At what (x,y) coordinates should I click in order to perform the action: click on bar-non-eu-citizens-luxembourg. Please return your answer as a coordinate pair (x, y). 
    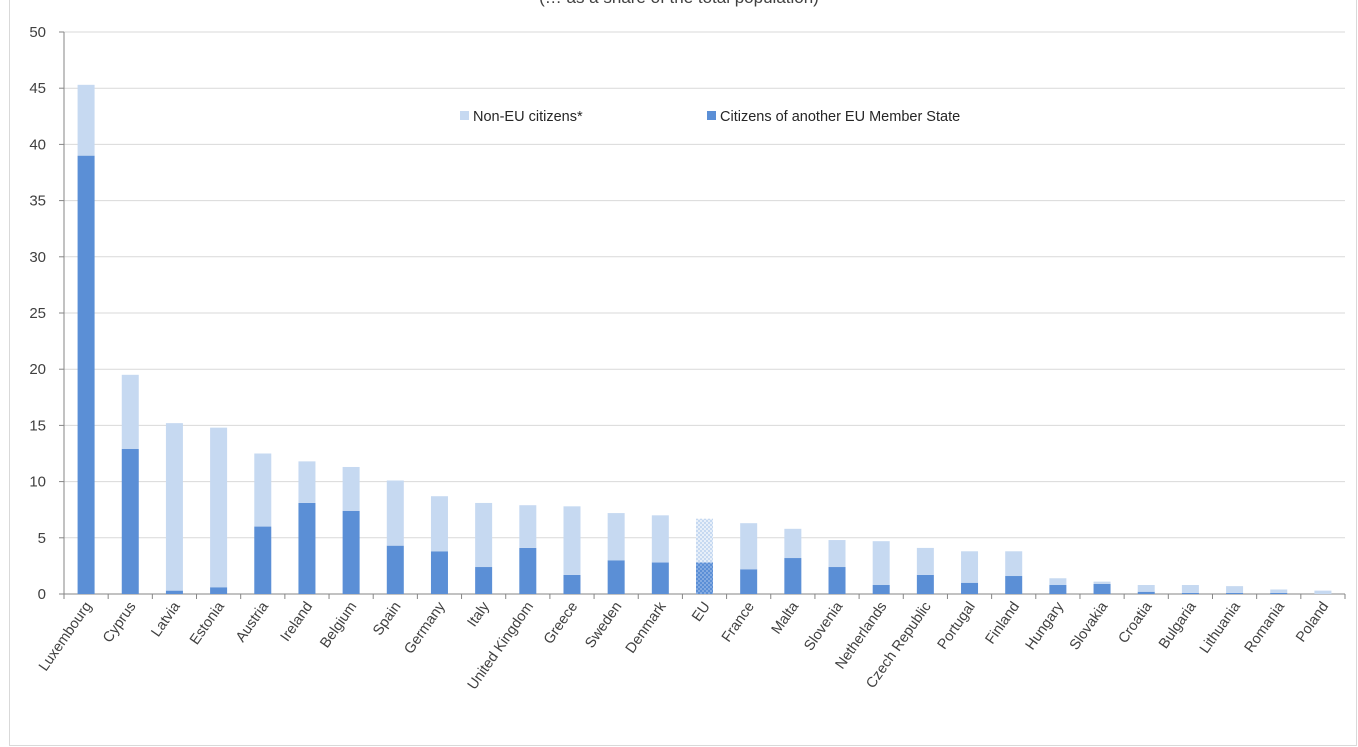
    Looking at the image, I should click on (86, 120).